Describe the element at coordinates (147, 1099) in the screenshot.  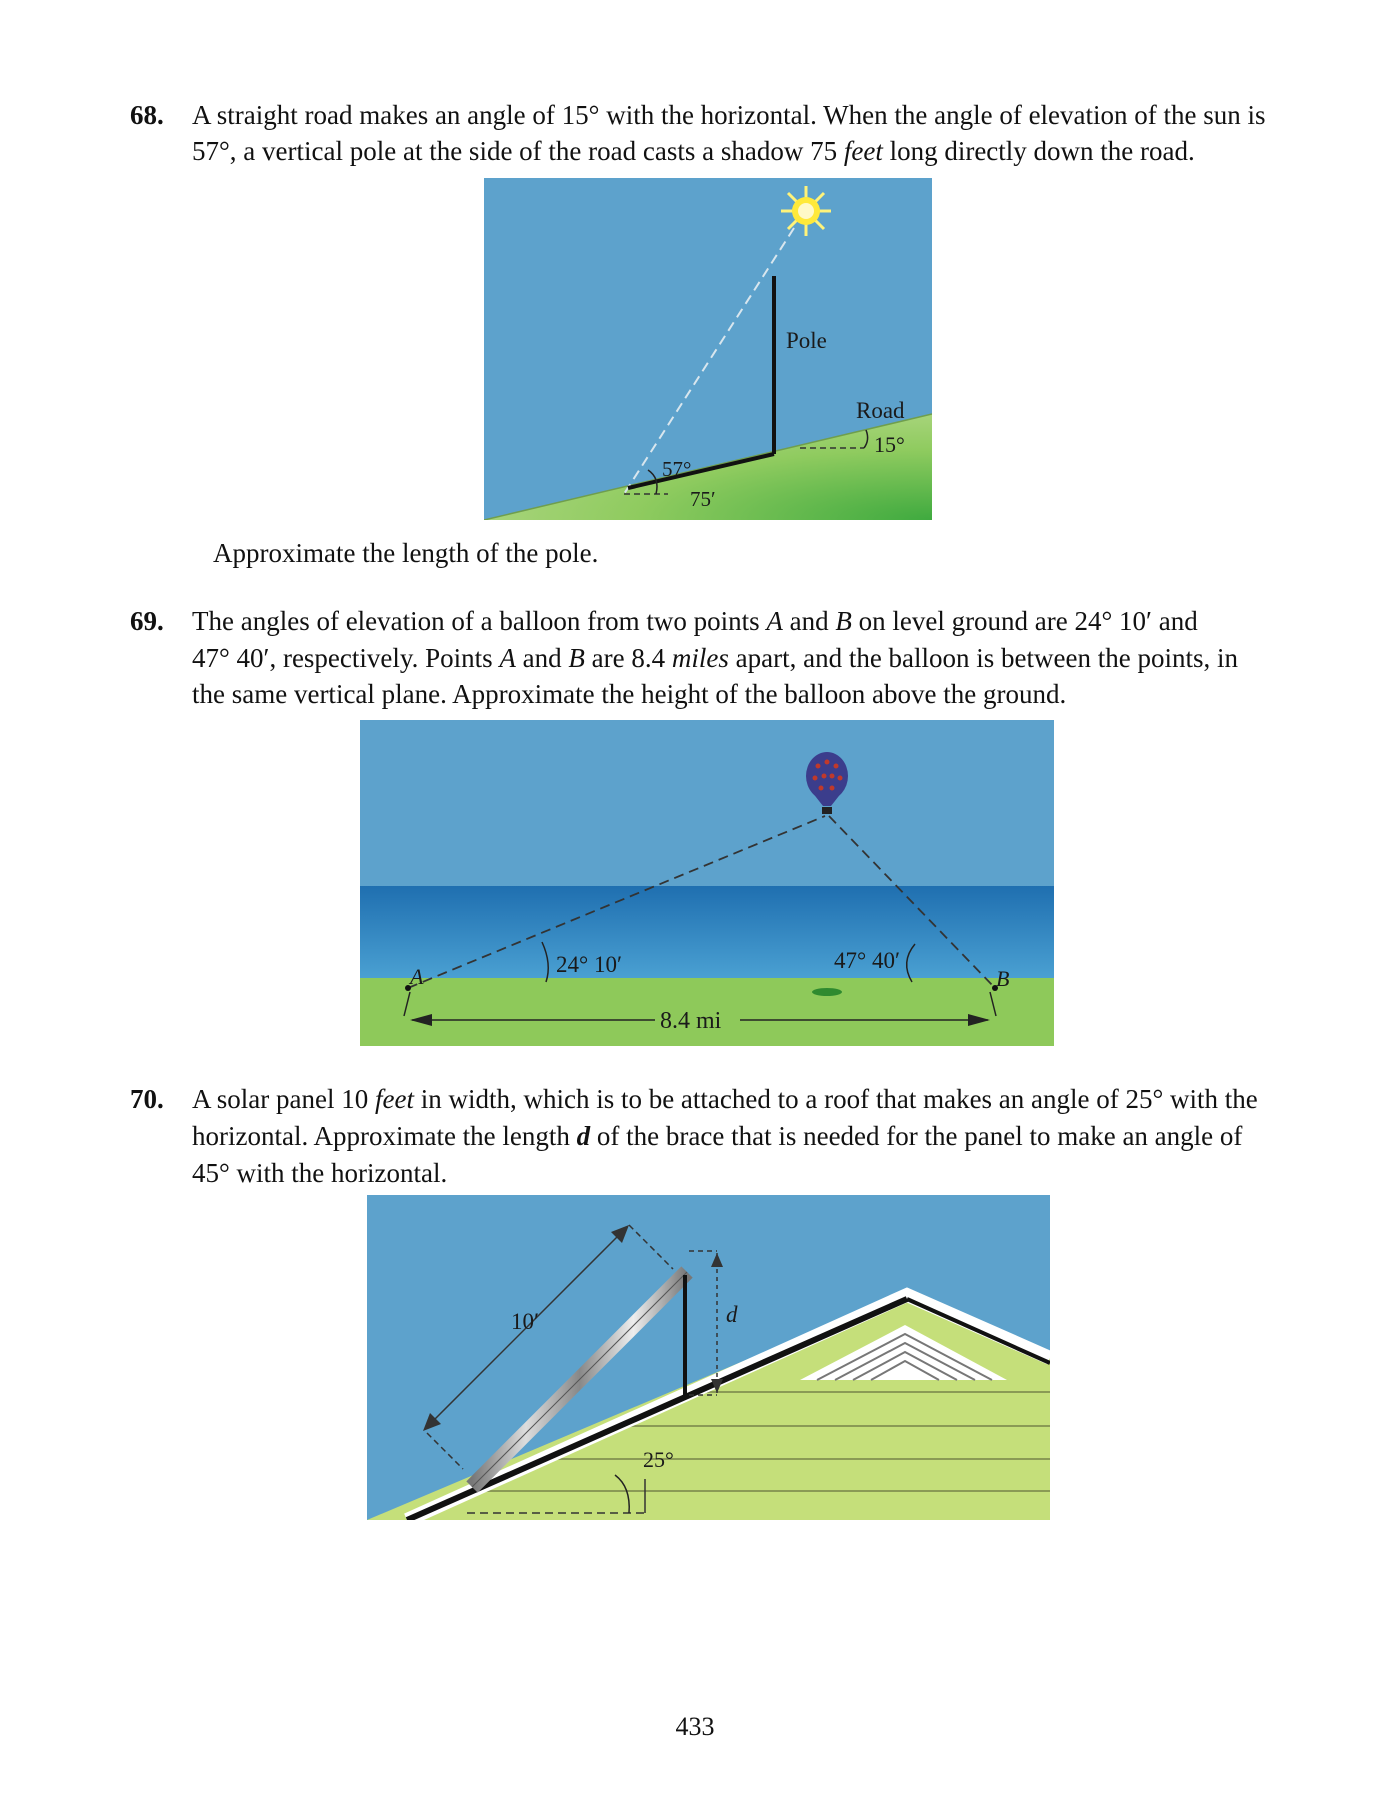
I see `problem-number: 70.` at that location.